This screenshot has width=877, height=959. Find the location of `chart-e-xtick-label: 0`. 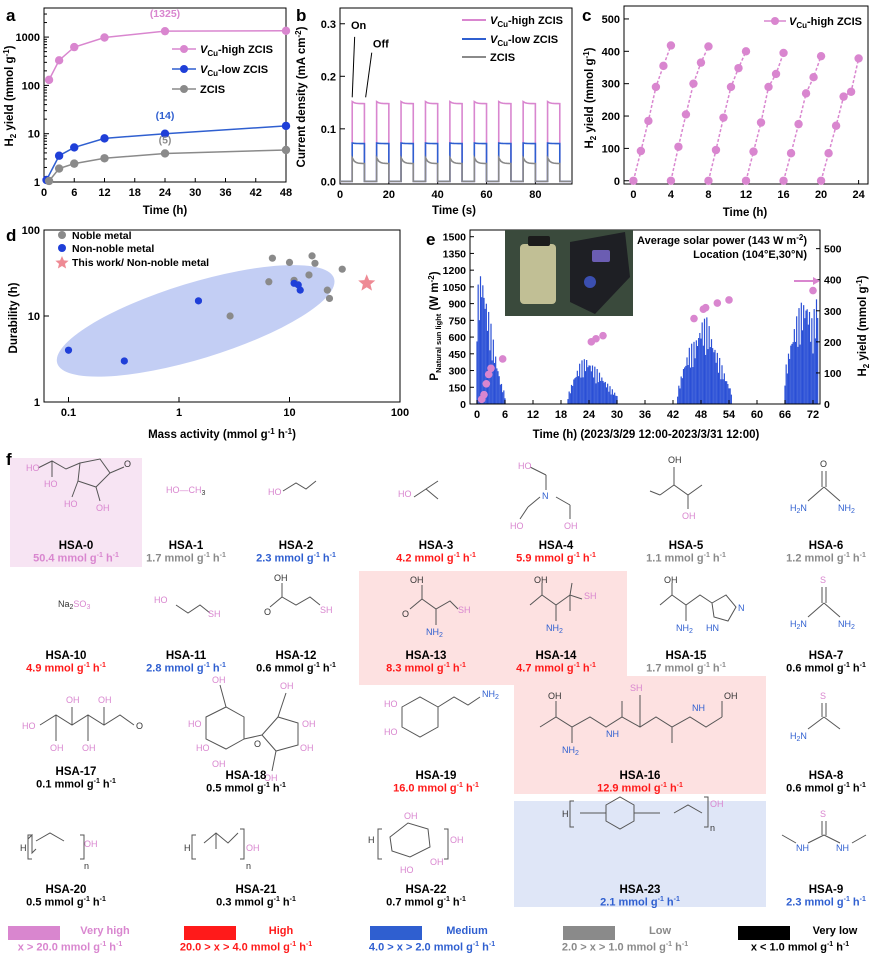

chart-e-xtick-label: 0 is located at coordinates (477, 415).